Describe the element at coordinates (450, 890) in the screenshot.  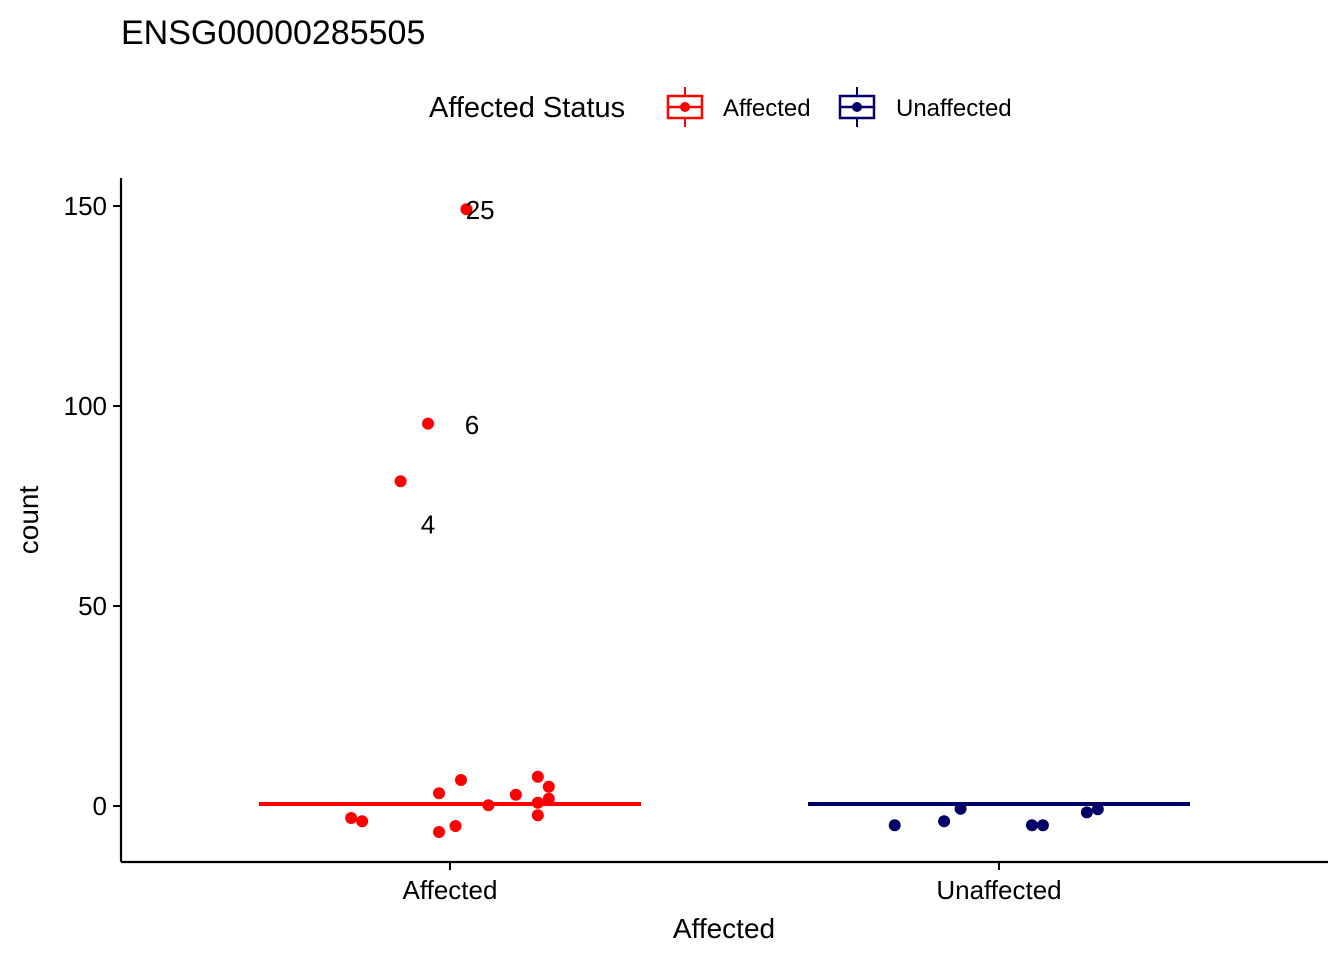
I see `x-tick-label-affected: Affected` at that location.